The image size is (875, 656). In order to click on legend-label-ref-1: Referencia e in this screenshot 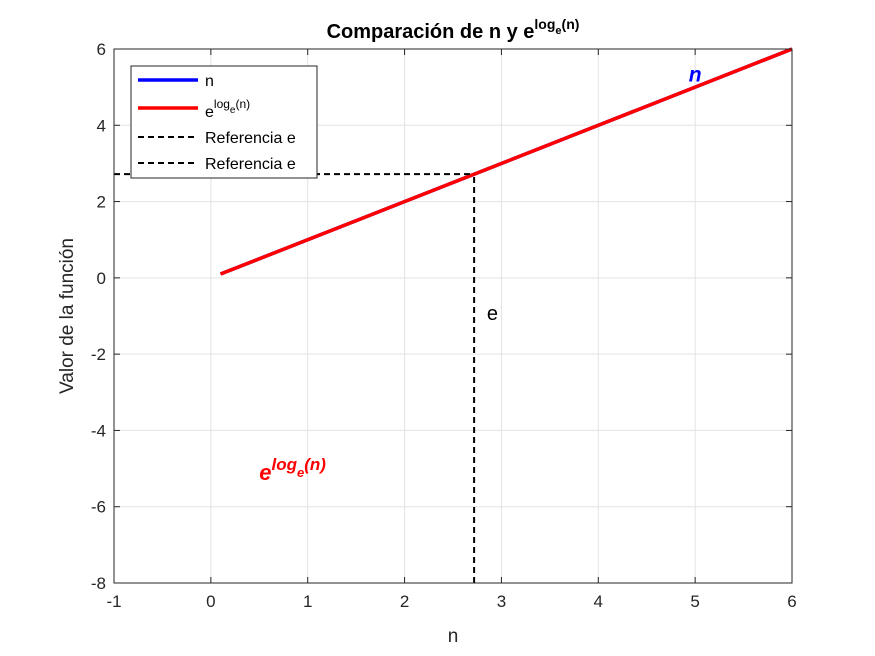, I will do `click(250, 138)`.